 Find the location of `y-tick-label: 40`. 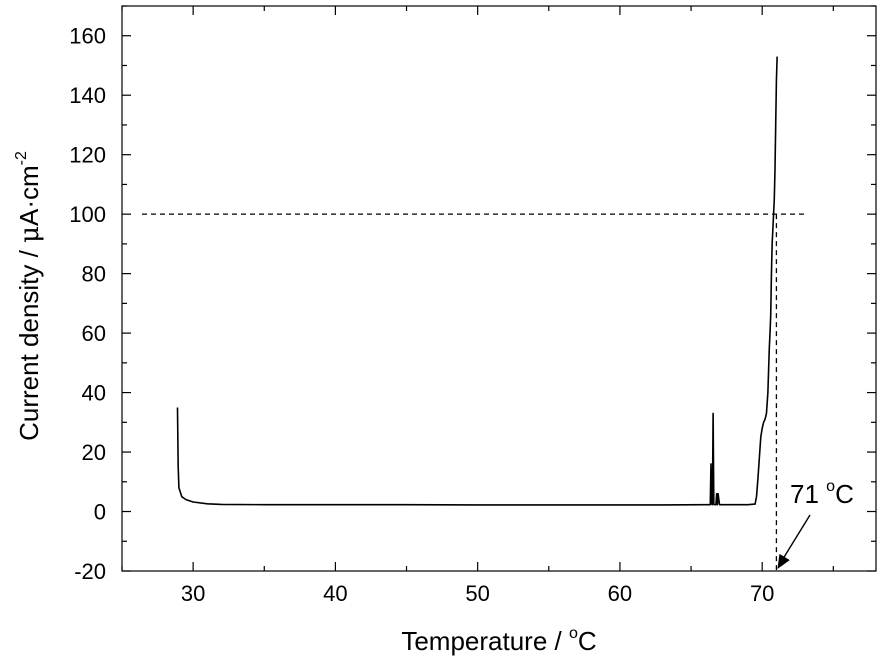

y-tick-label: 40 is located at coordinates (94, 393).